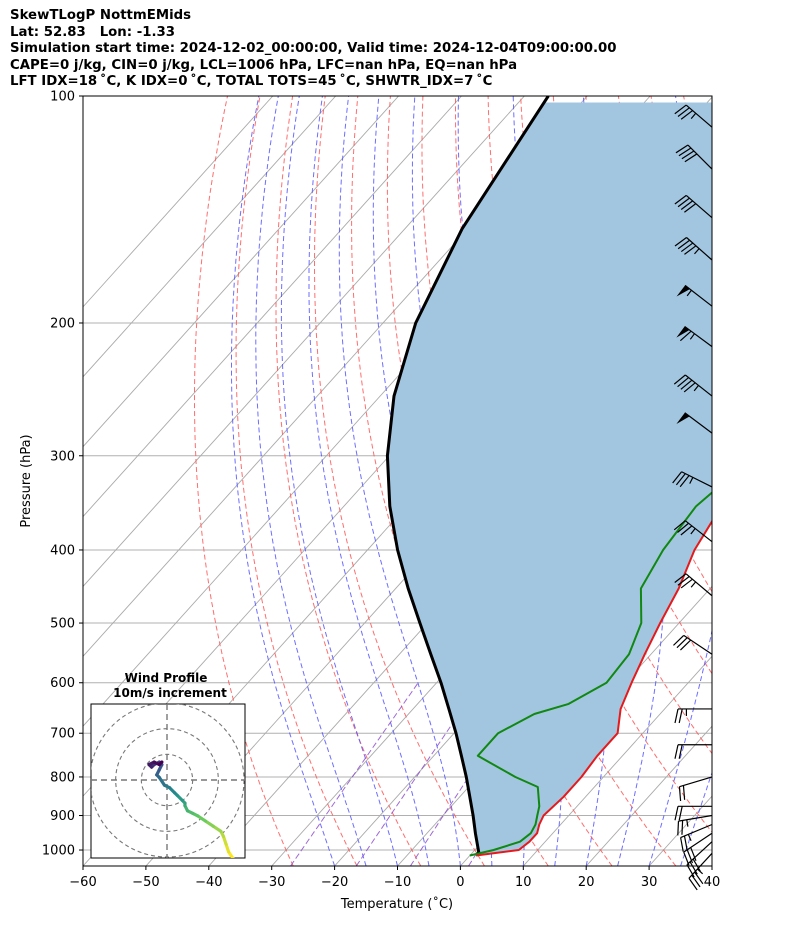  Describe the element at coordinates (460, 882) in the screenshot. I see `x-tick-label: 0` at that location.